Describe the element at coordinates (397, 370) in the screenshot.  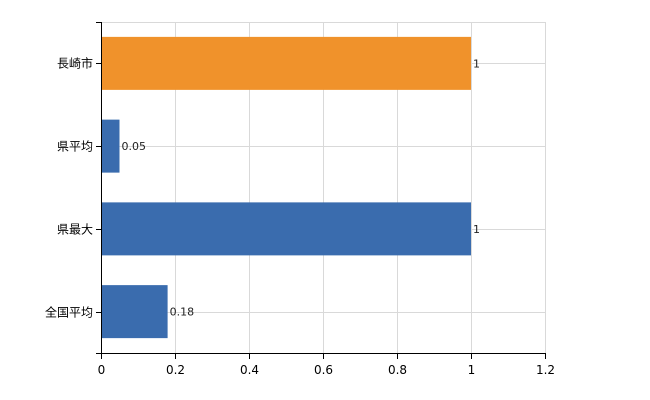
I see `x-tick-label: 0.8` at that location.